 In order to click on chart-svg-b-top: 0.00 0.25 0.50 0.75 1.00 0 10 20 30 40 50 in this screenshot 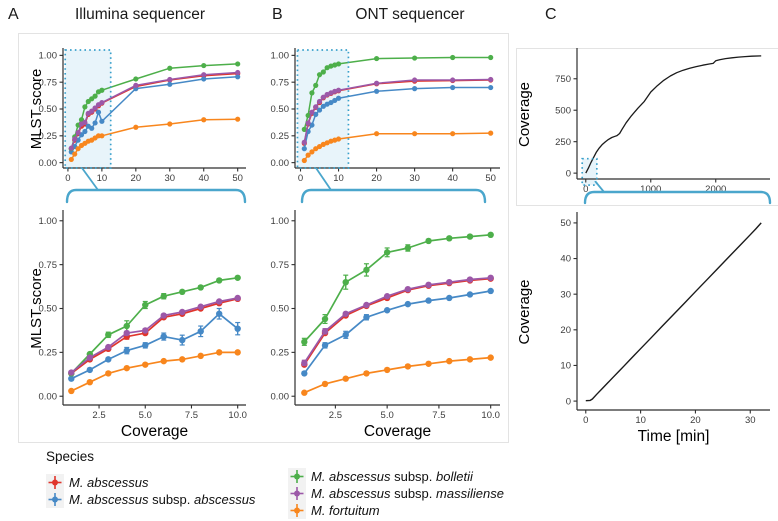, I will do `click(385, 116)`.